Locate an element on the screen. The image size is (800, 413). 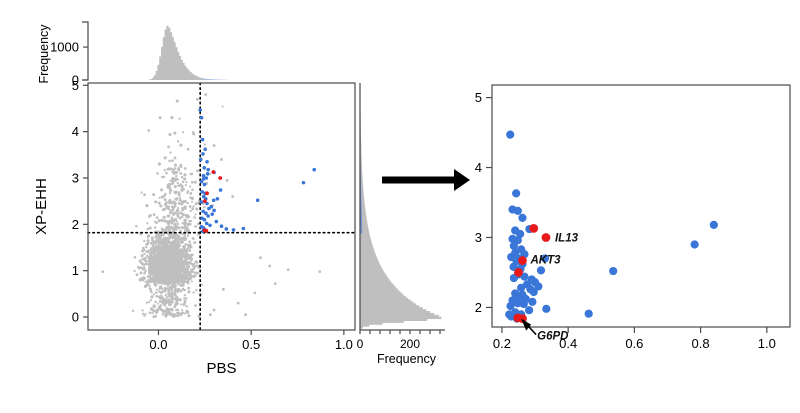
main-y-tick-label: 2 is located at coordinates (75, 224).